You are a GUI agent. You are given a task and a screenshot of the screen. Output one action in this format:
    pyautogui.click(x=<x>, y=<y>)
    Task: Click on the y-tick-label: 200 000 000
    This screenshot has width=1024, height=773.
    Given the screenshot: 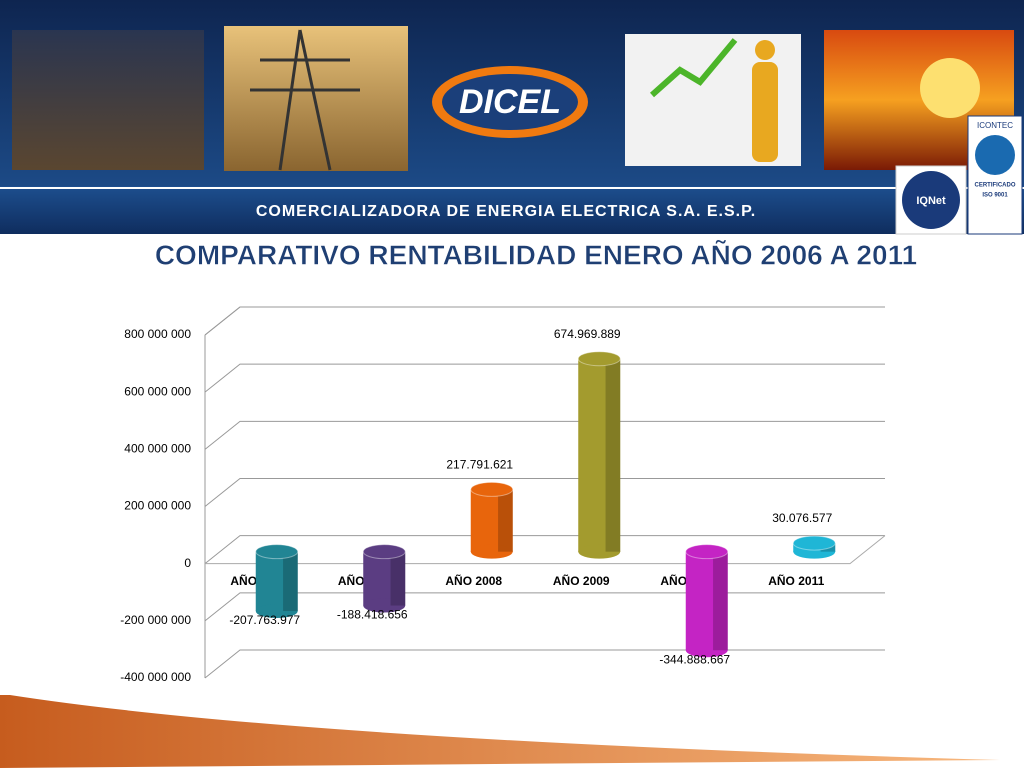 What is the action you would take?
    pyautogui.click(x=157, y=506)
    